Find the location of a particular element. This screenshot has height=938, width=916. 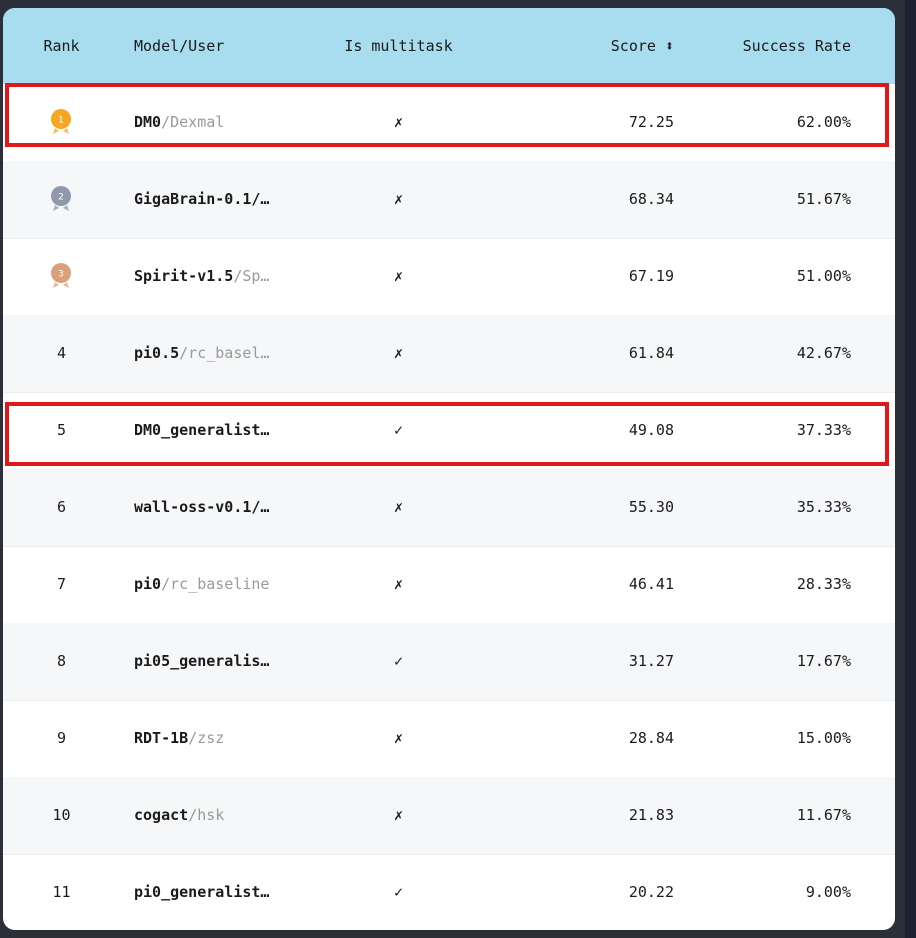

medal-rank-number: 2 is located at coordinates (61, 198).